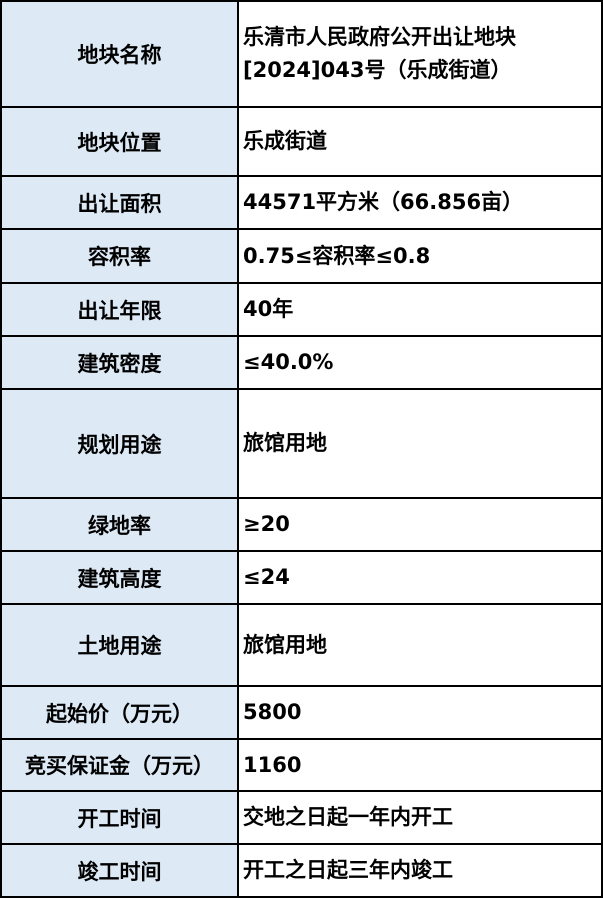 This screenshot has width=603, height=898. I want to click on table-row: 土地用途 旅馆用地, so click(301, 645).